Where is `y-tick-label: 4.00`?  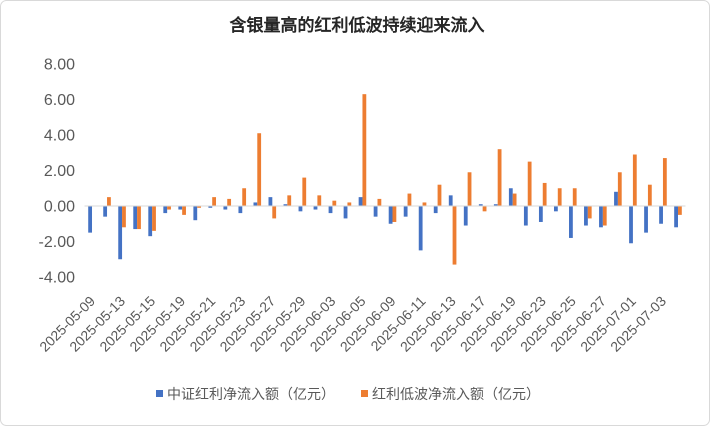
y-tick-label: 4.00 is located at coordinates (59, 136).